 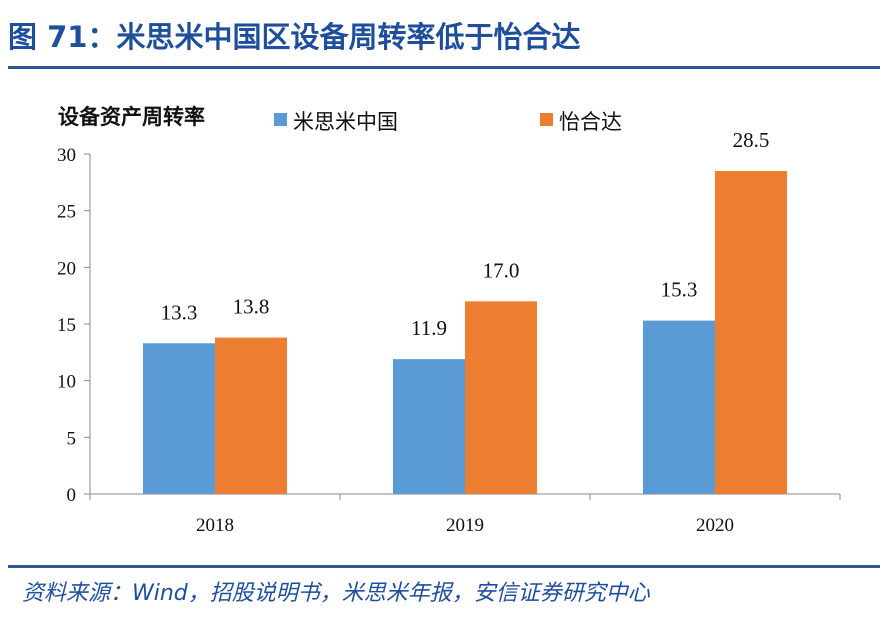 What do you see at coordinates (345, 122) in the screenshot?
I see `legend-label: 米思米中国` at bounding box center [345, 122].